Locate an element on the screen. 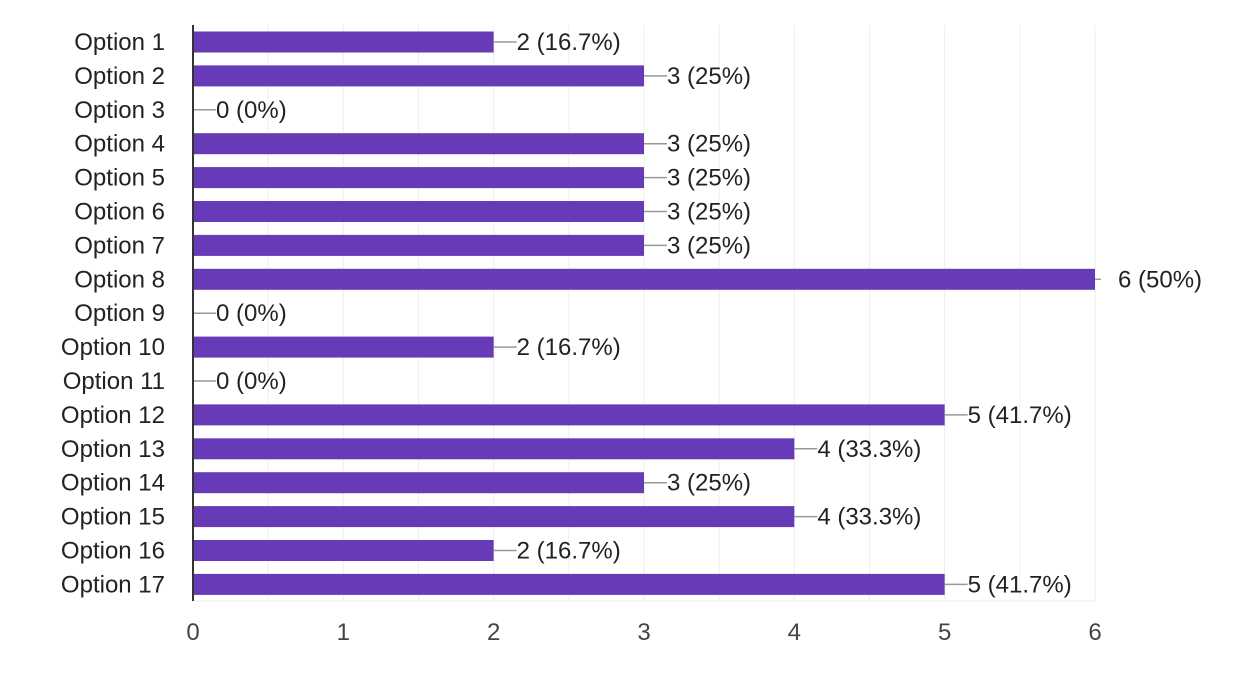  category-label: Option 6 is located at coordinates (119, 212).